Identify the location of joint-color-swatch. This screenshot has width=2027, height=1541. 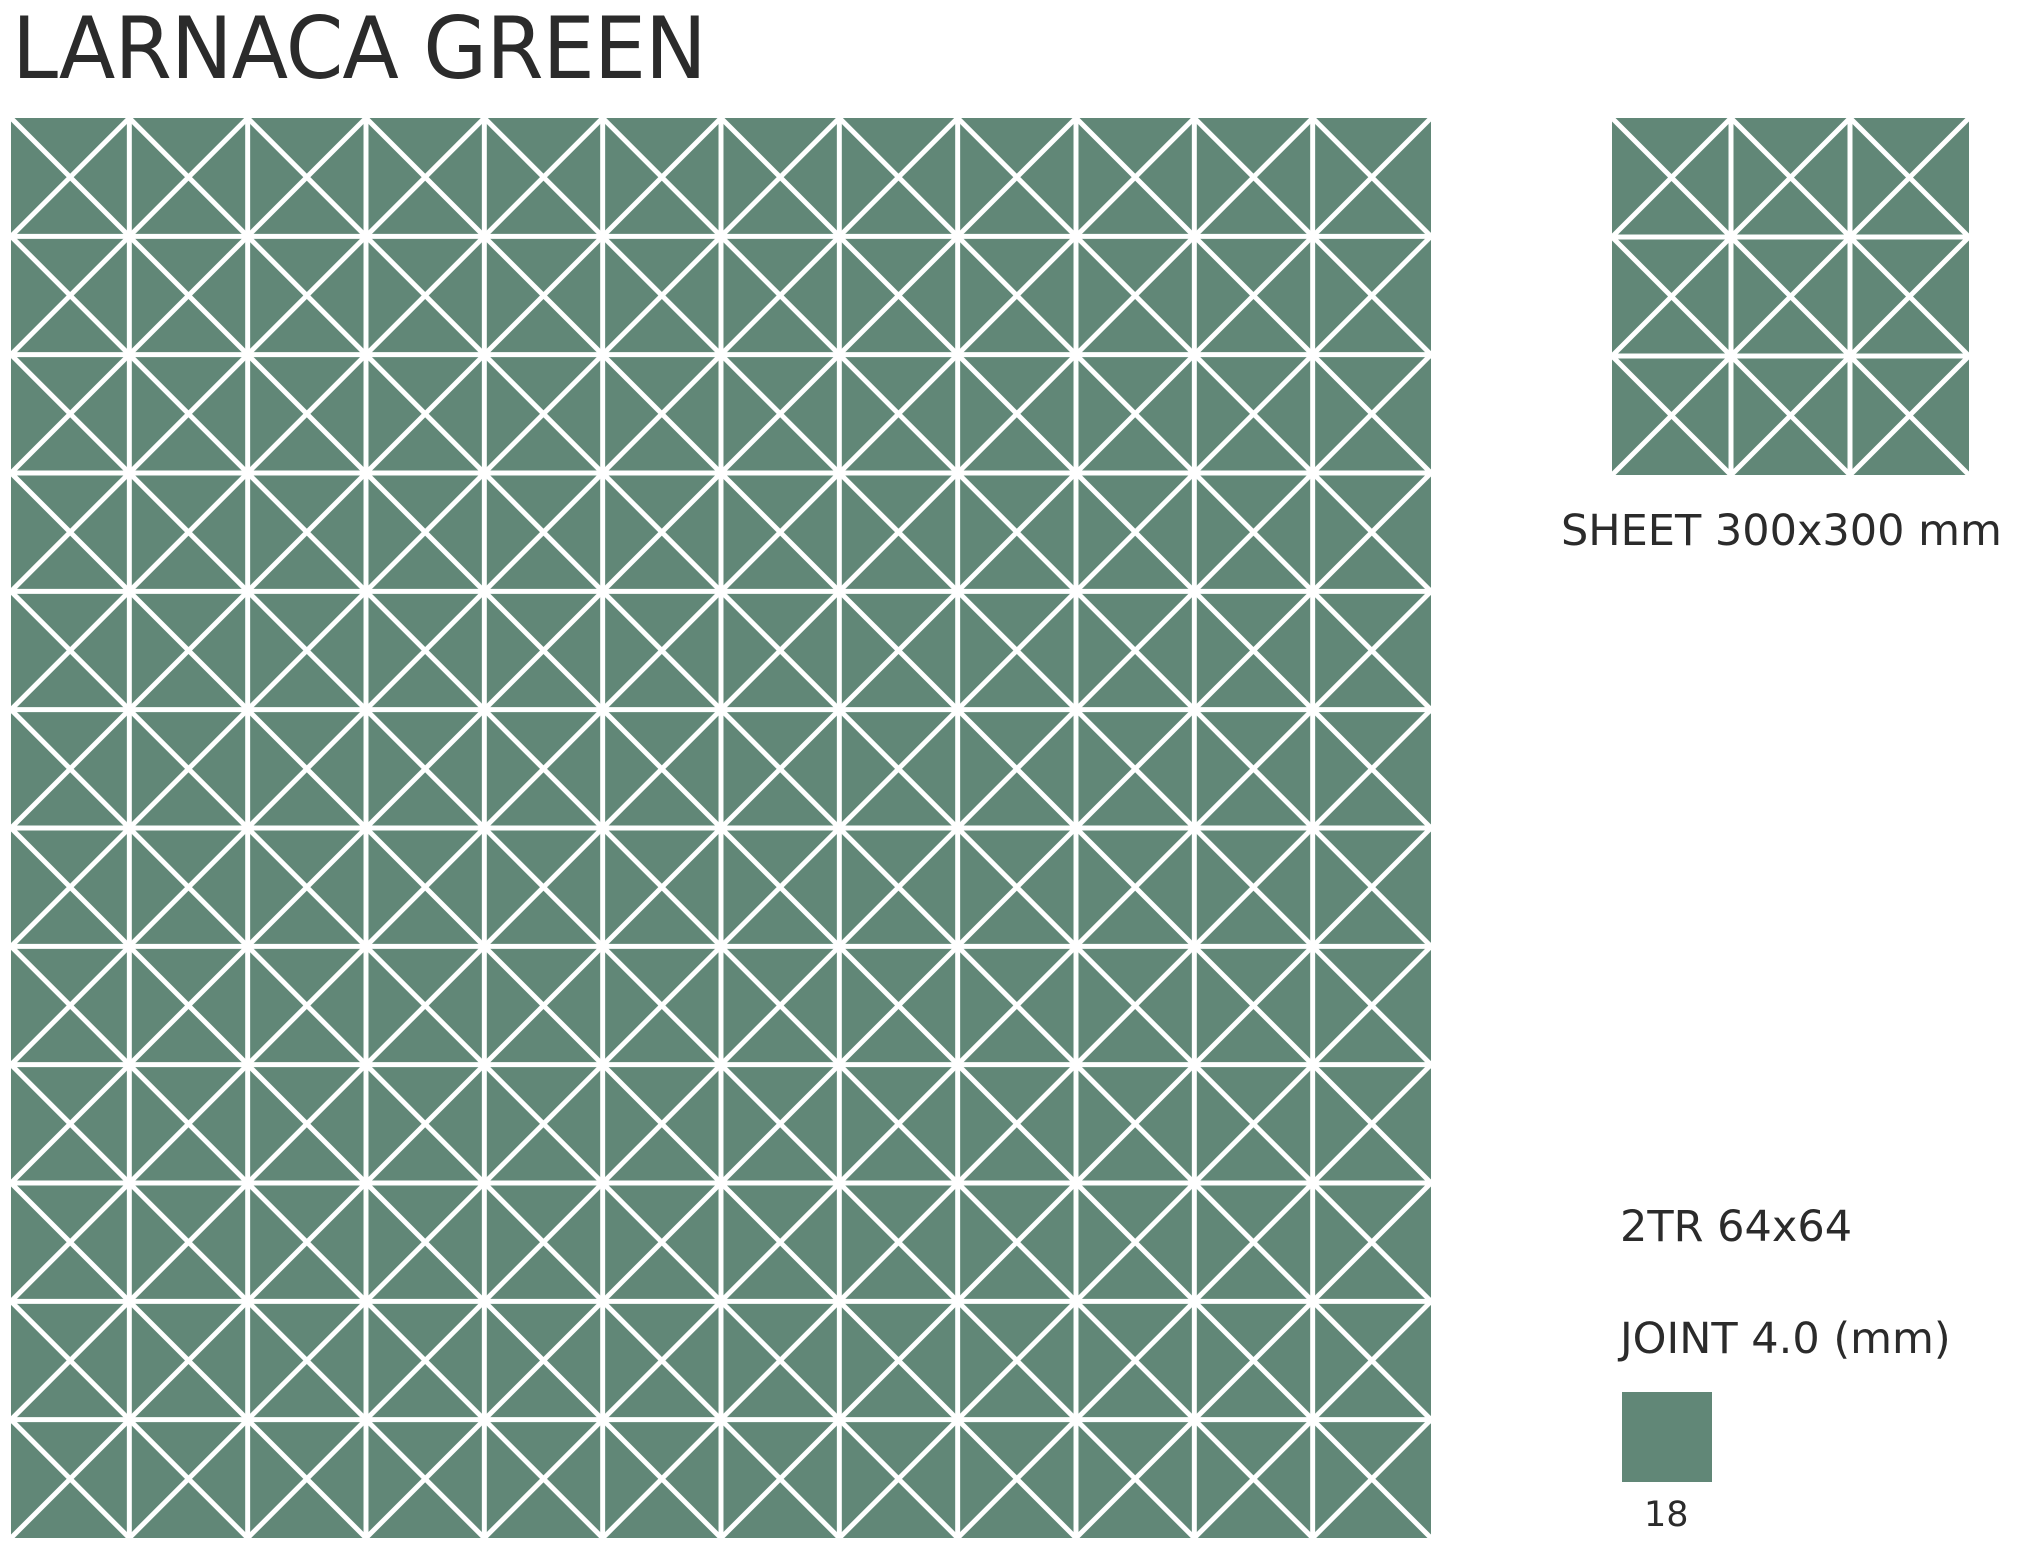
(1667, 1437).